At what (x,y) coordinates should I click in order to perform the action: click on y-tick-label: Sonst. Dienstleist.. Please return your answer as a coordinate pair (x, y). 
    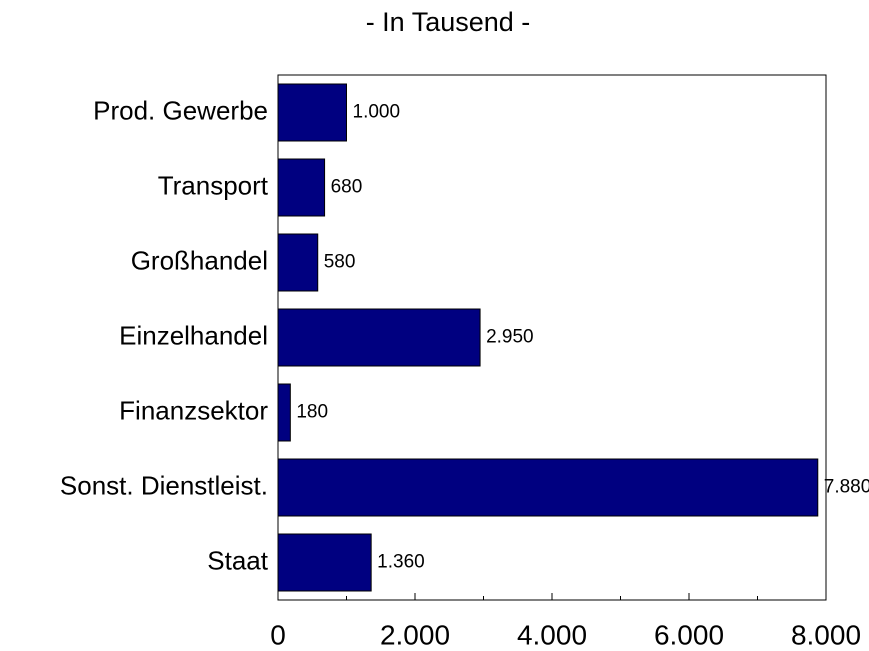
    Looking at the image, I should click on (164, 485).